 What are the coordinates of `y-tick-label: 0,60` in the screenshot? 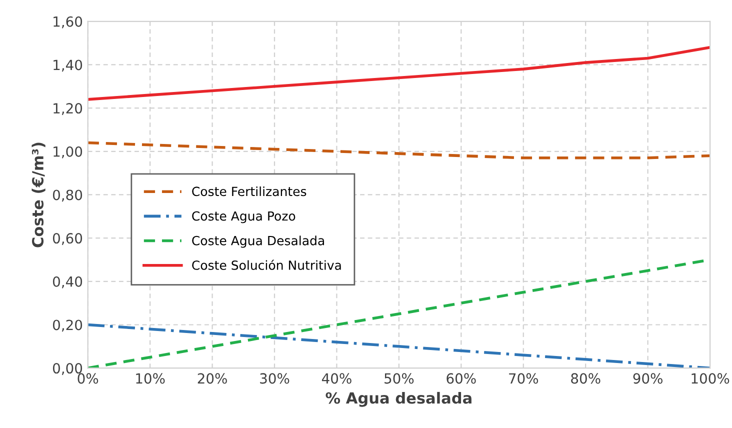 It's located at (67, 239).